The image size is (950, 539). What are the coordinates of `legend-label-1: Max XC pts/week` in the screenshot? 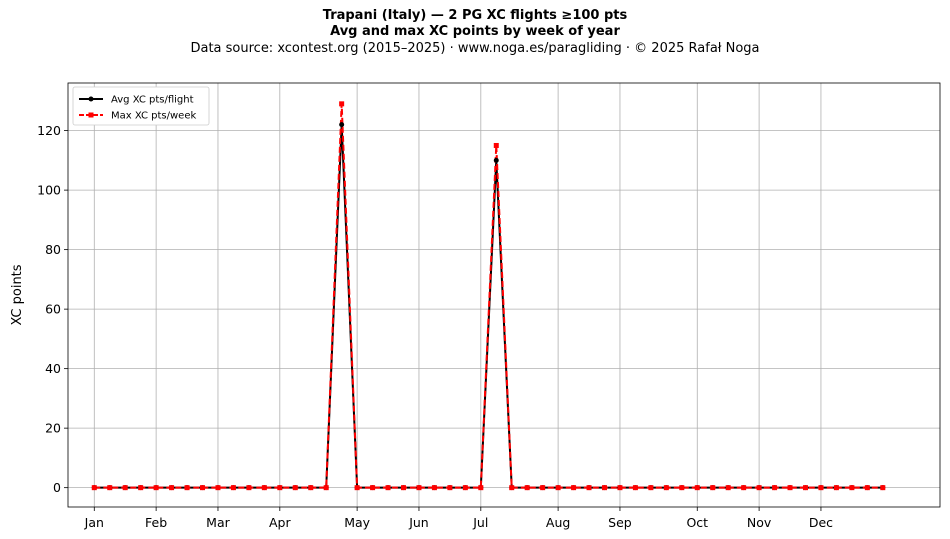 It's located at (153, 116).